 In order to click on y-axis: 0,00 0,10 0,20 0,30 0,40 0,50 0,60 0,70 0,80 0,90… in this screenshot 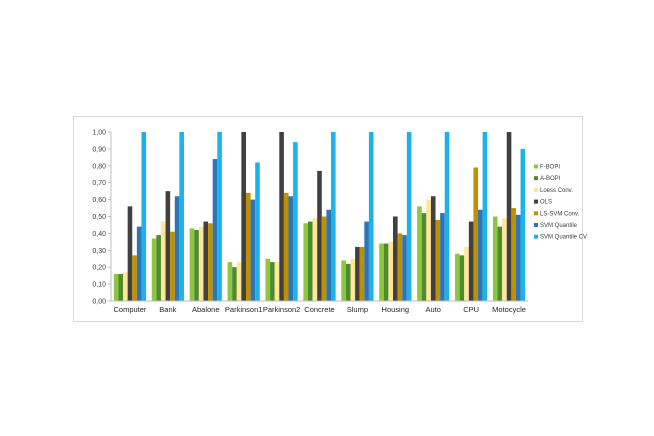, I will do `click(102, 218)`.